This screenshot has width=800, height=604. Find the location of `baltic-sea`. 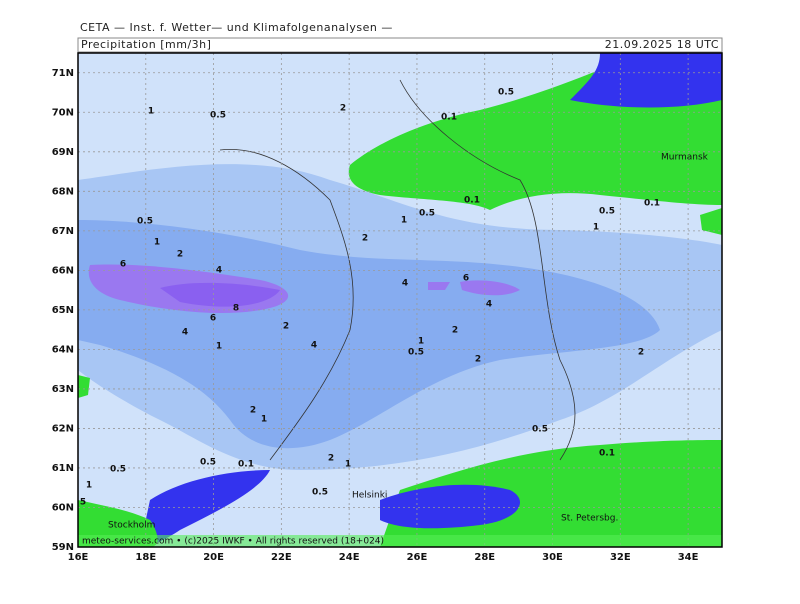

baltic-sea is located at coordinates (205, 508).